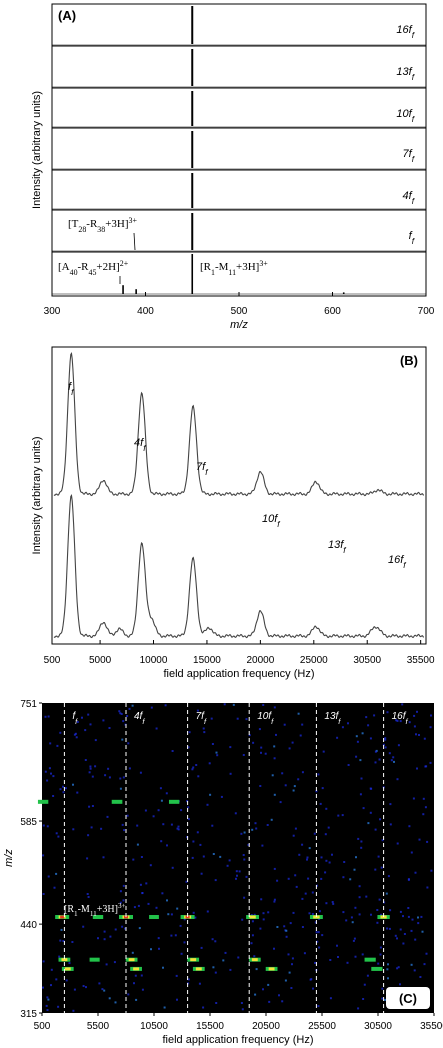 The height and width of the screenshot is (1048, 443). What do you see at coordinates (116, 224) in the screenshot?
I see `panel-a-annotation-t28-part: +3H]` at bounding box center [116, 224].